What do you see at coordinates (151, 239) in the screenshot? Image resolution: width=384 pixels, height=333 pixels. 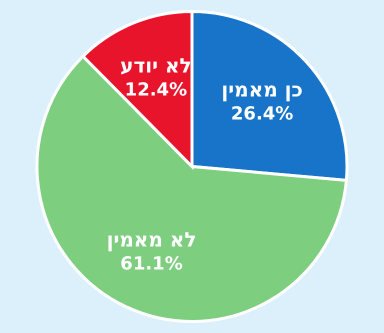 I see `slice-label: לא מאמין` at bounding box center [151, 239].